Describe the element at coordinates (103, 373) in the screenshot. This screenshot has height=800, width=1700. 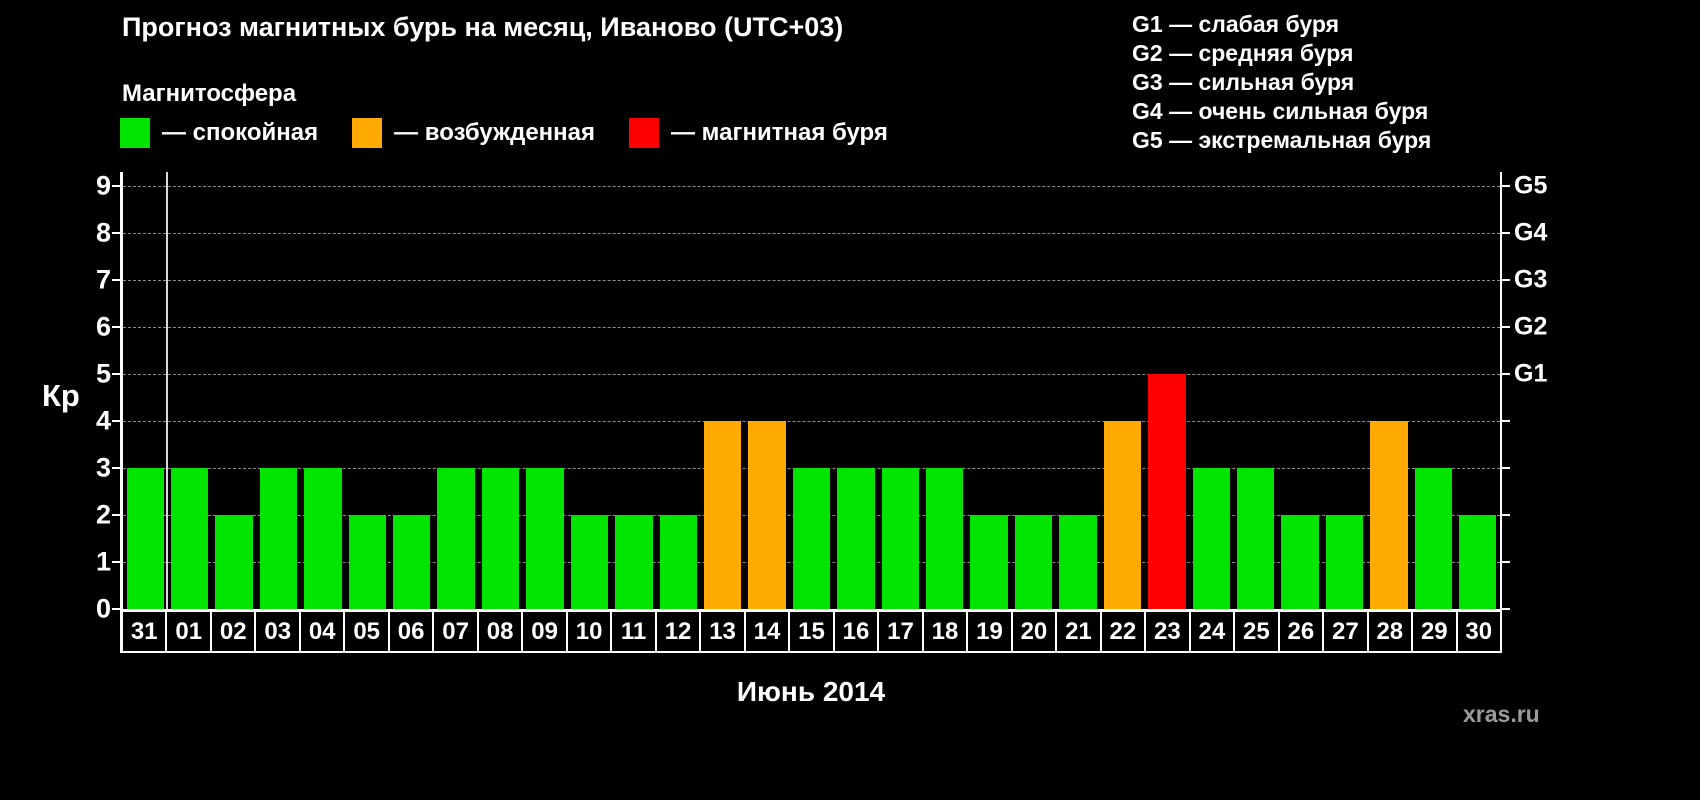
I see `y-tick-label-5: 5` at that location.